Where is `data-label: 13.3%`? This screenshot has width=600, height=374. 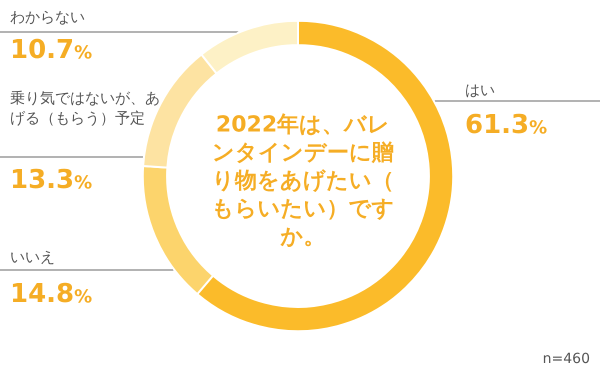 data-label: 13.3% is located at coordinates (51, 180).